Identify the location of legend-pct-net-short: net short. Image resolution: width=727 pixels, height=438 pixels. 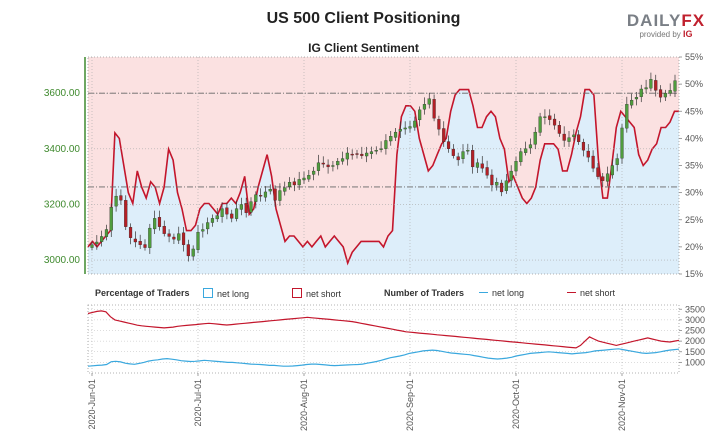
(316, 293).